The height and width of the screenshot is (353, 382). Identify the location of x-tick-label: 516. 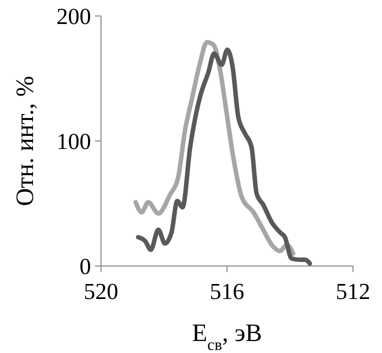
(227, 291).